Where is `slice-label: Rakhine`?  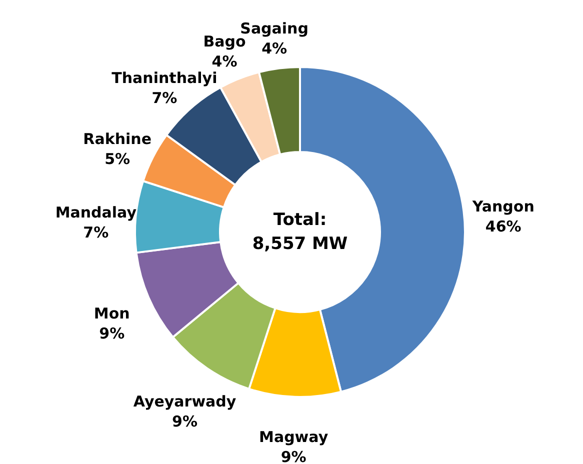 slice-label: Rakhine is located at coordinates (117, 139).